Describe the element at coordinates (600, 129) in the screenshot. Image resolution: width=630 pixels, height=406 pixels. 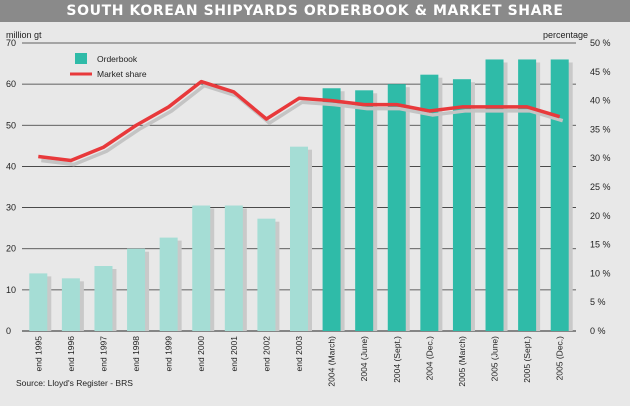
I see `y2-tick-label: 35 %` at that location.